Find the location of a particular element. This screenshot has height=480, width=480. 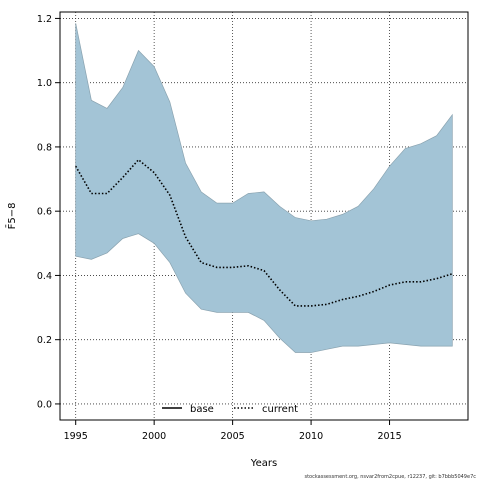

x-axis: 1995 2000 2005 2010 2015 is located at coordinates (233, 431).